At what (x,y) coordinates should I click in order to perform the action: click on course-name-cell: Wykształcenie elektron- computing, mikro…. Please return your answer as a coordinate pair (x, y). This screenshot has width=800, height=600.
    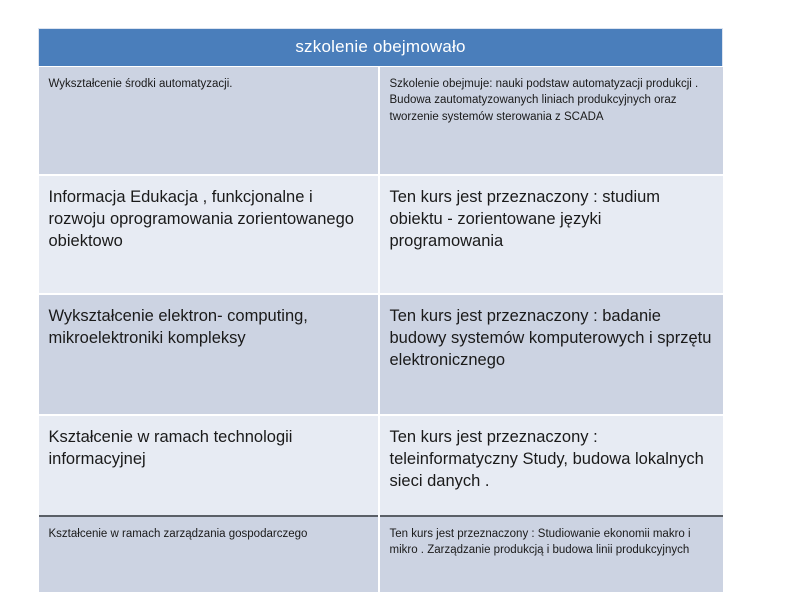
    Looking at the image, I should click on (209, 354).